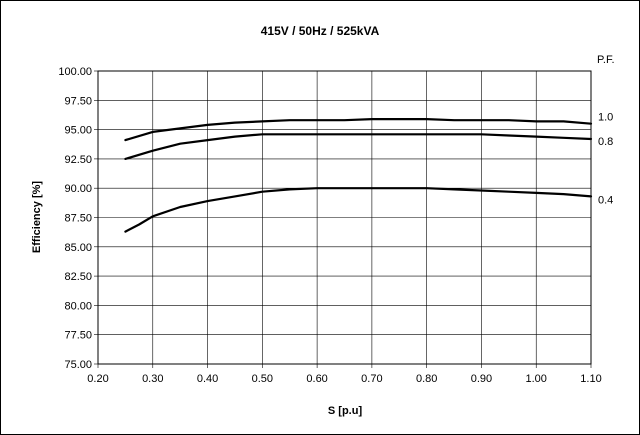 This screenshot has width=640, height=435. What do you see at coordinates (320, 31) in the screenshot?
I see `chart-title: 415V / 50Hz / 525kVA` at bounding box center [320, 31].